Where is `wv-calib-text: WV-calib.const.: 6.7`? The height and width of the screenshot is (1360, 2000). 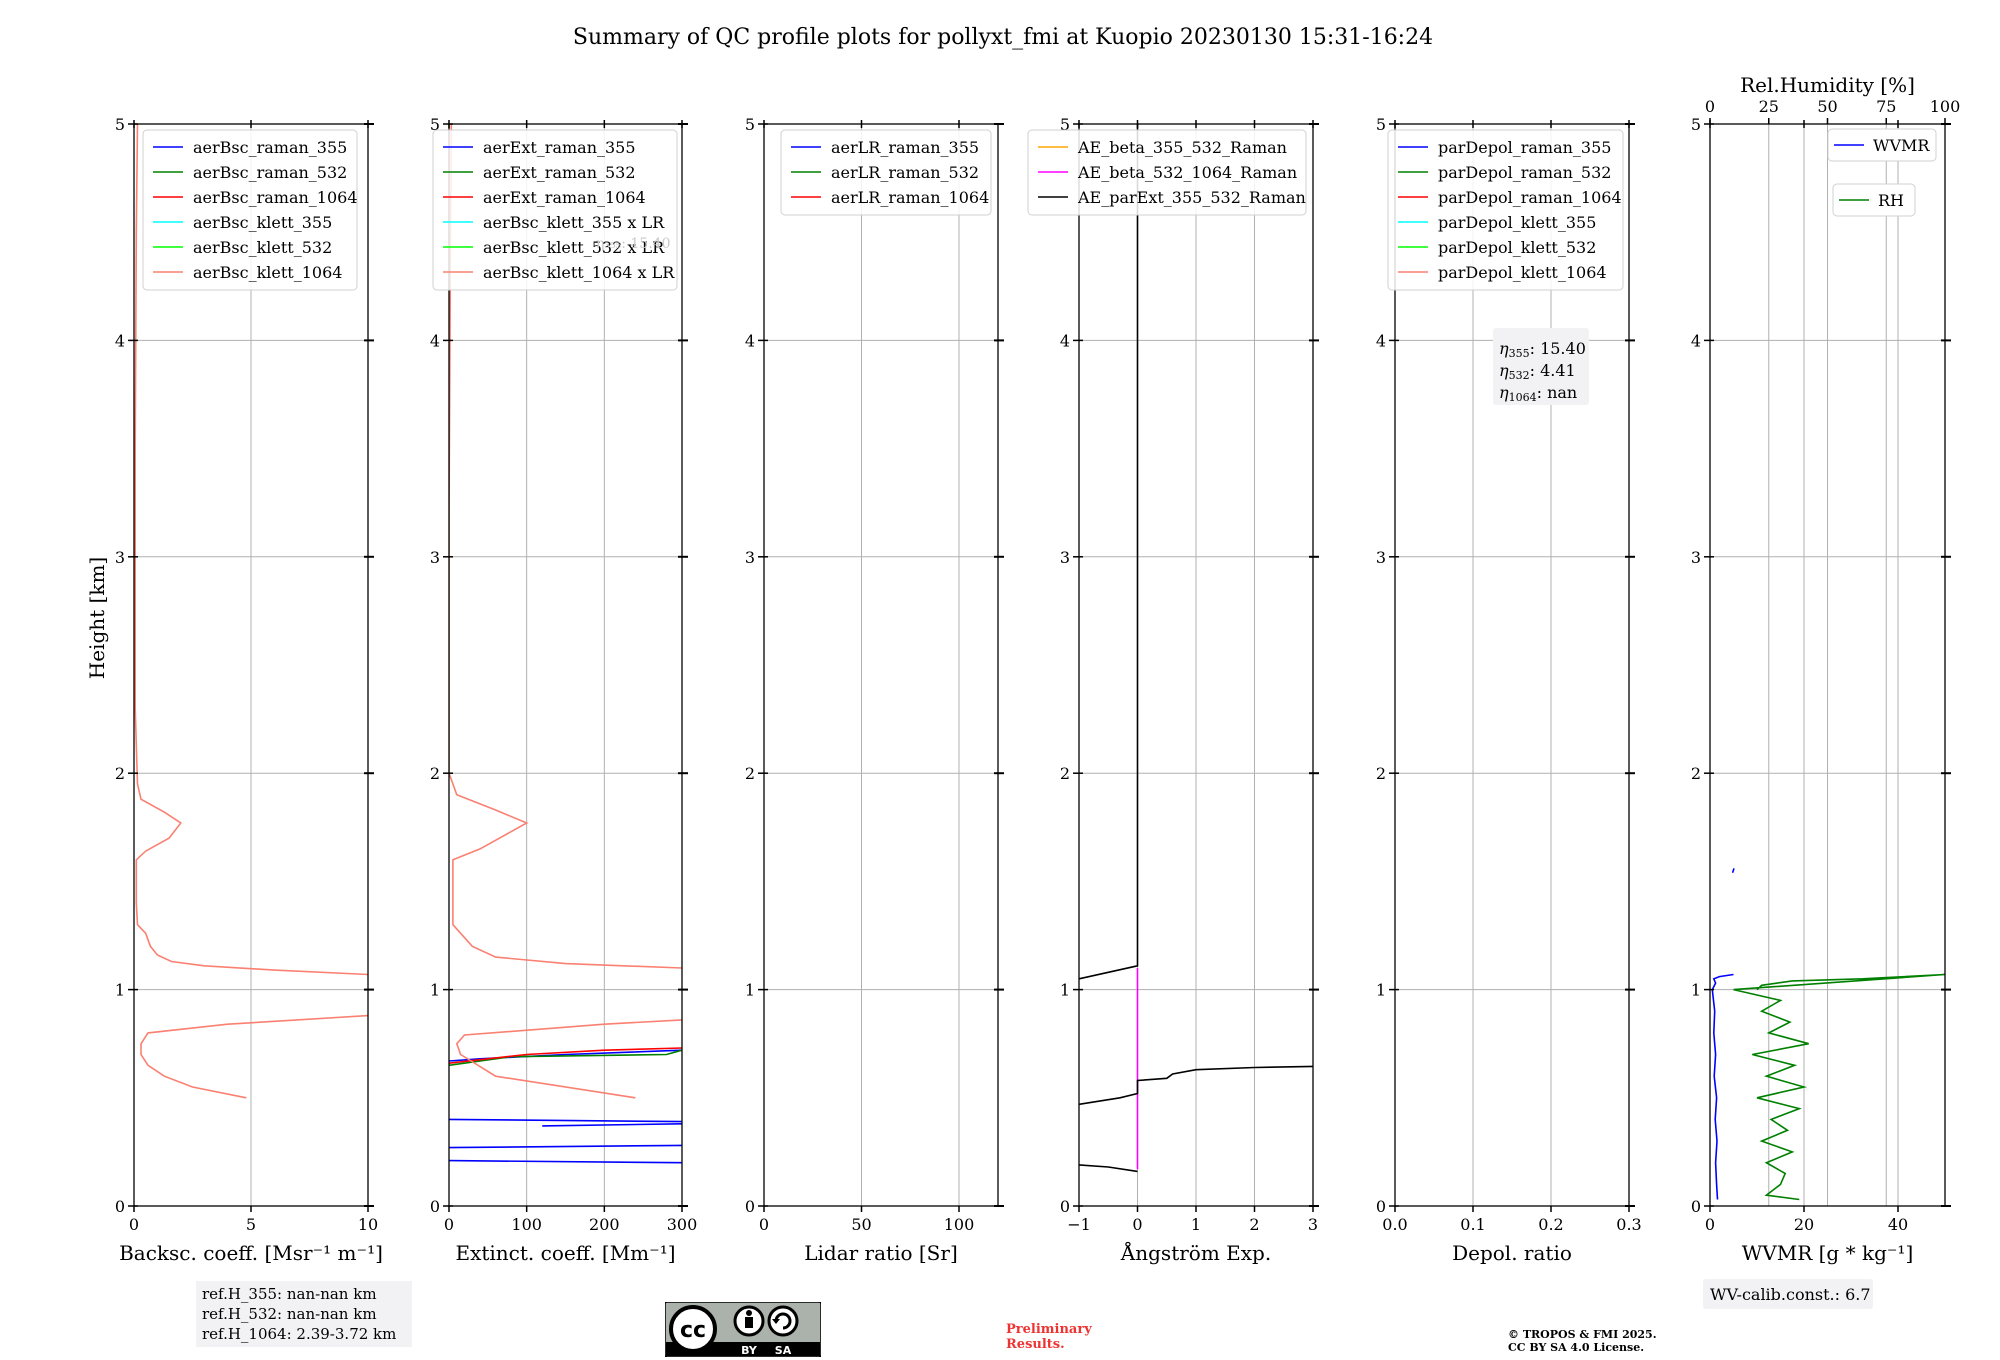 wv-calib-text: WV-calib.const.: 6.7 is located at coordinates (1790, 1294).